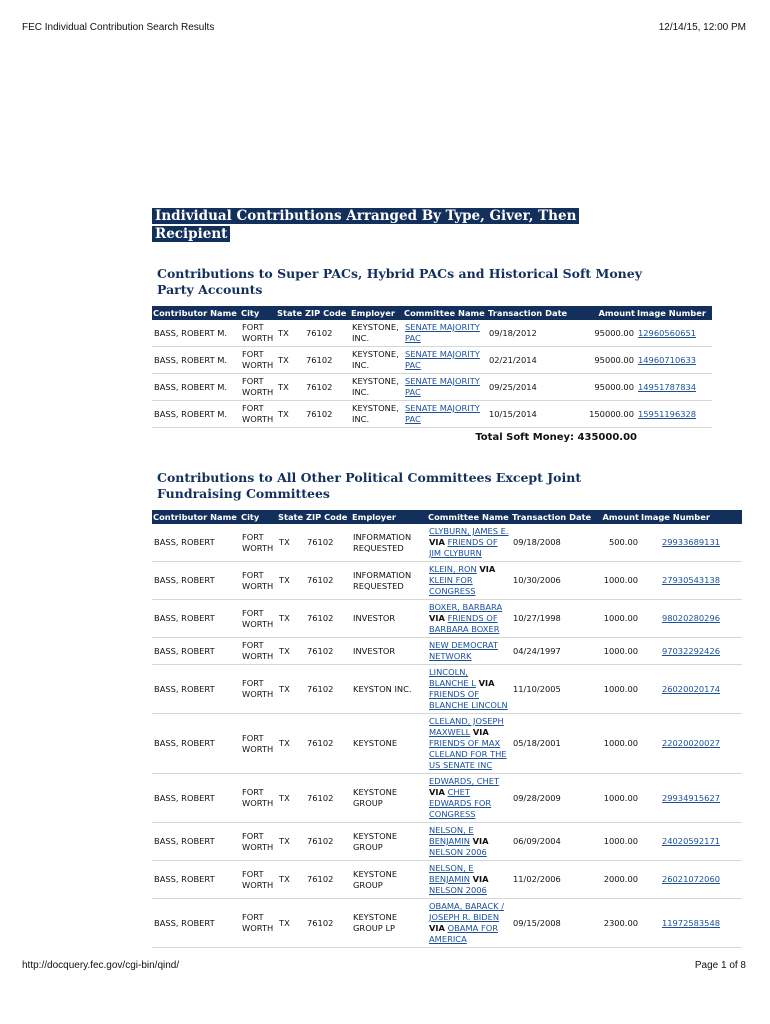 The width and height of the screenshot is (770, 1024). I want to click on page-number: Page 1 of 8, so click(720, 965).